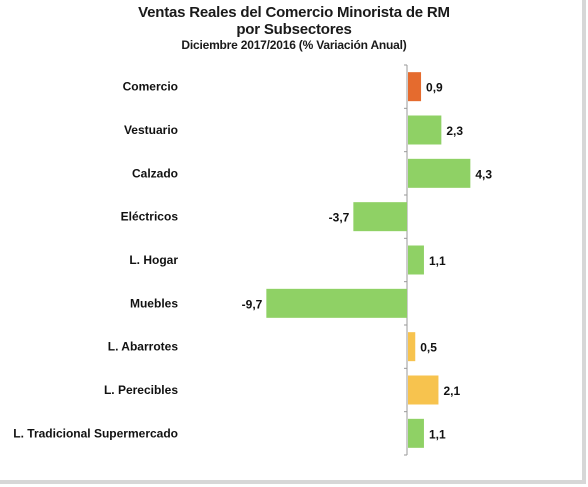 The width and height of the screenshot is (588, 487). I want to click on category-label: Calzado, so click(155, 173).